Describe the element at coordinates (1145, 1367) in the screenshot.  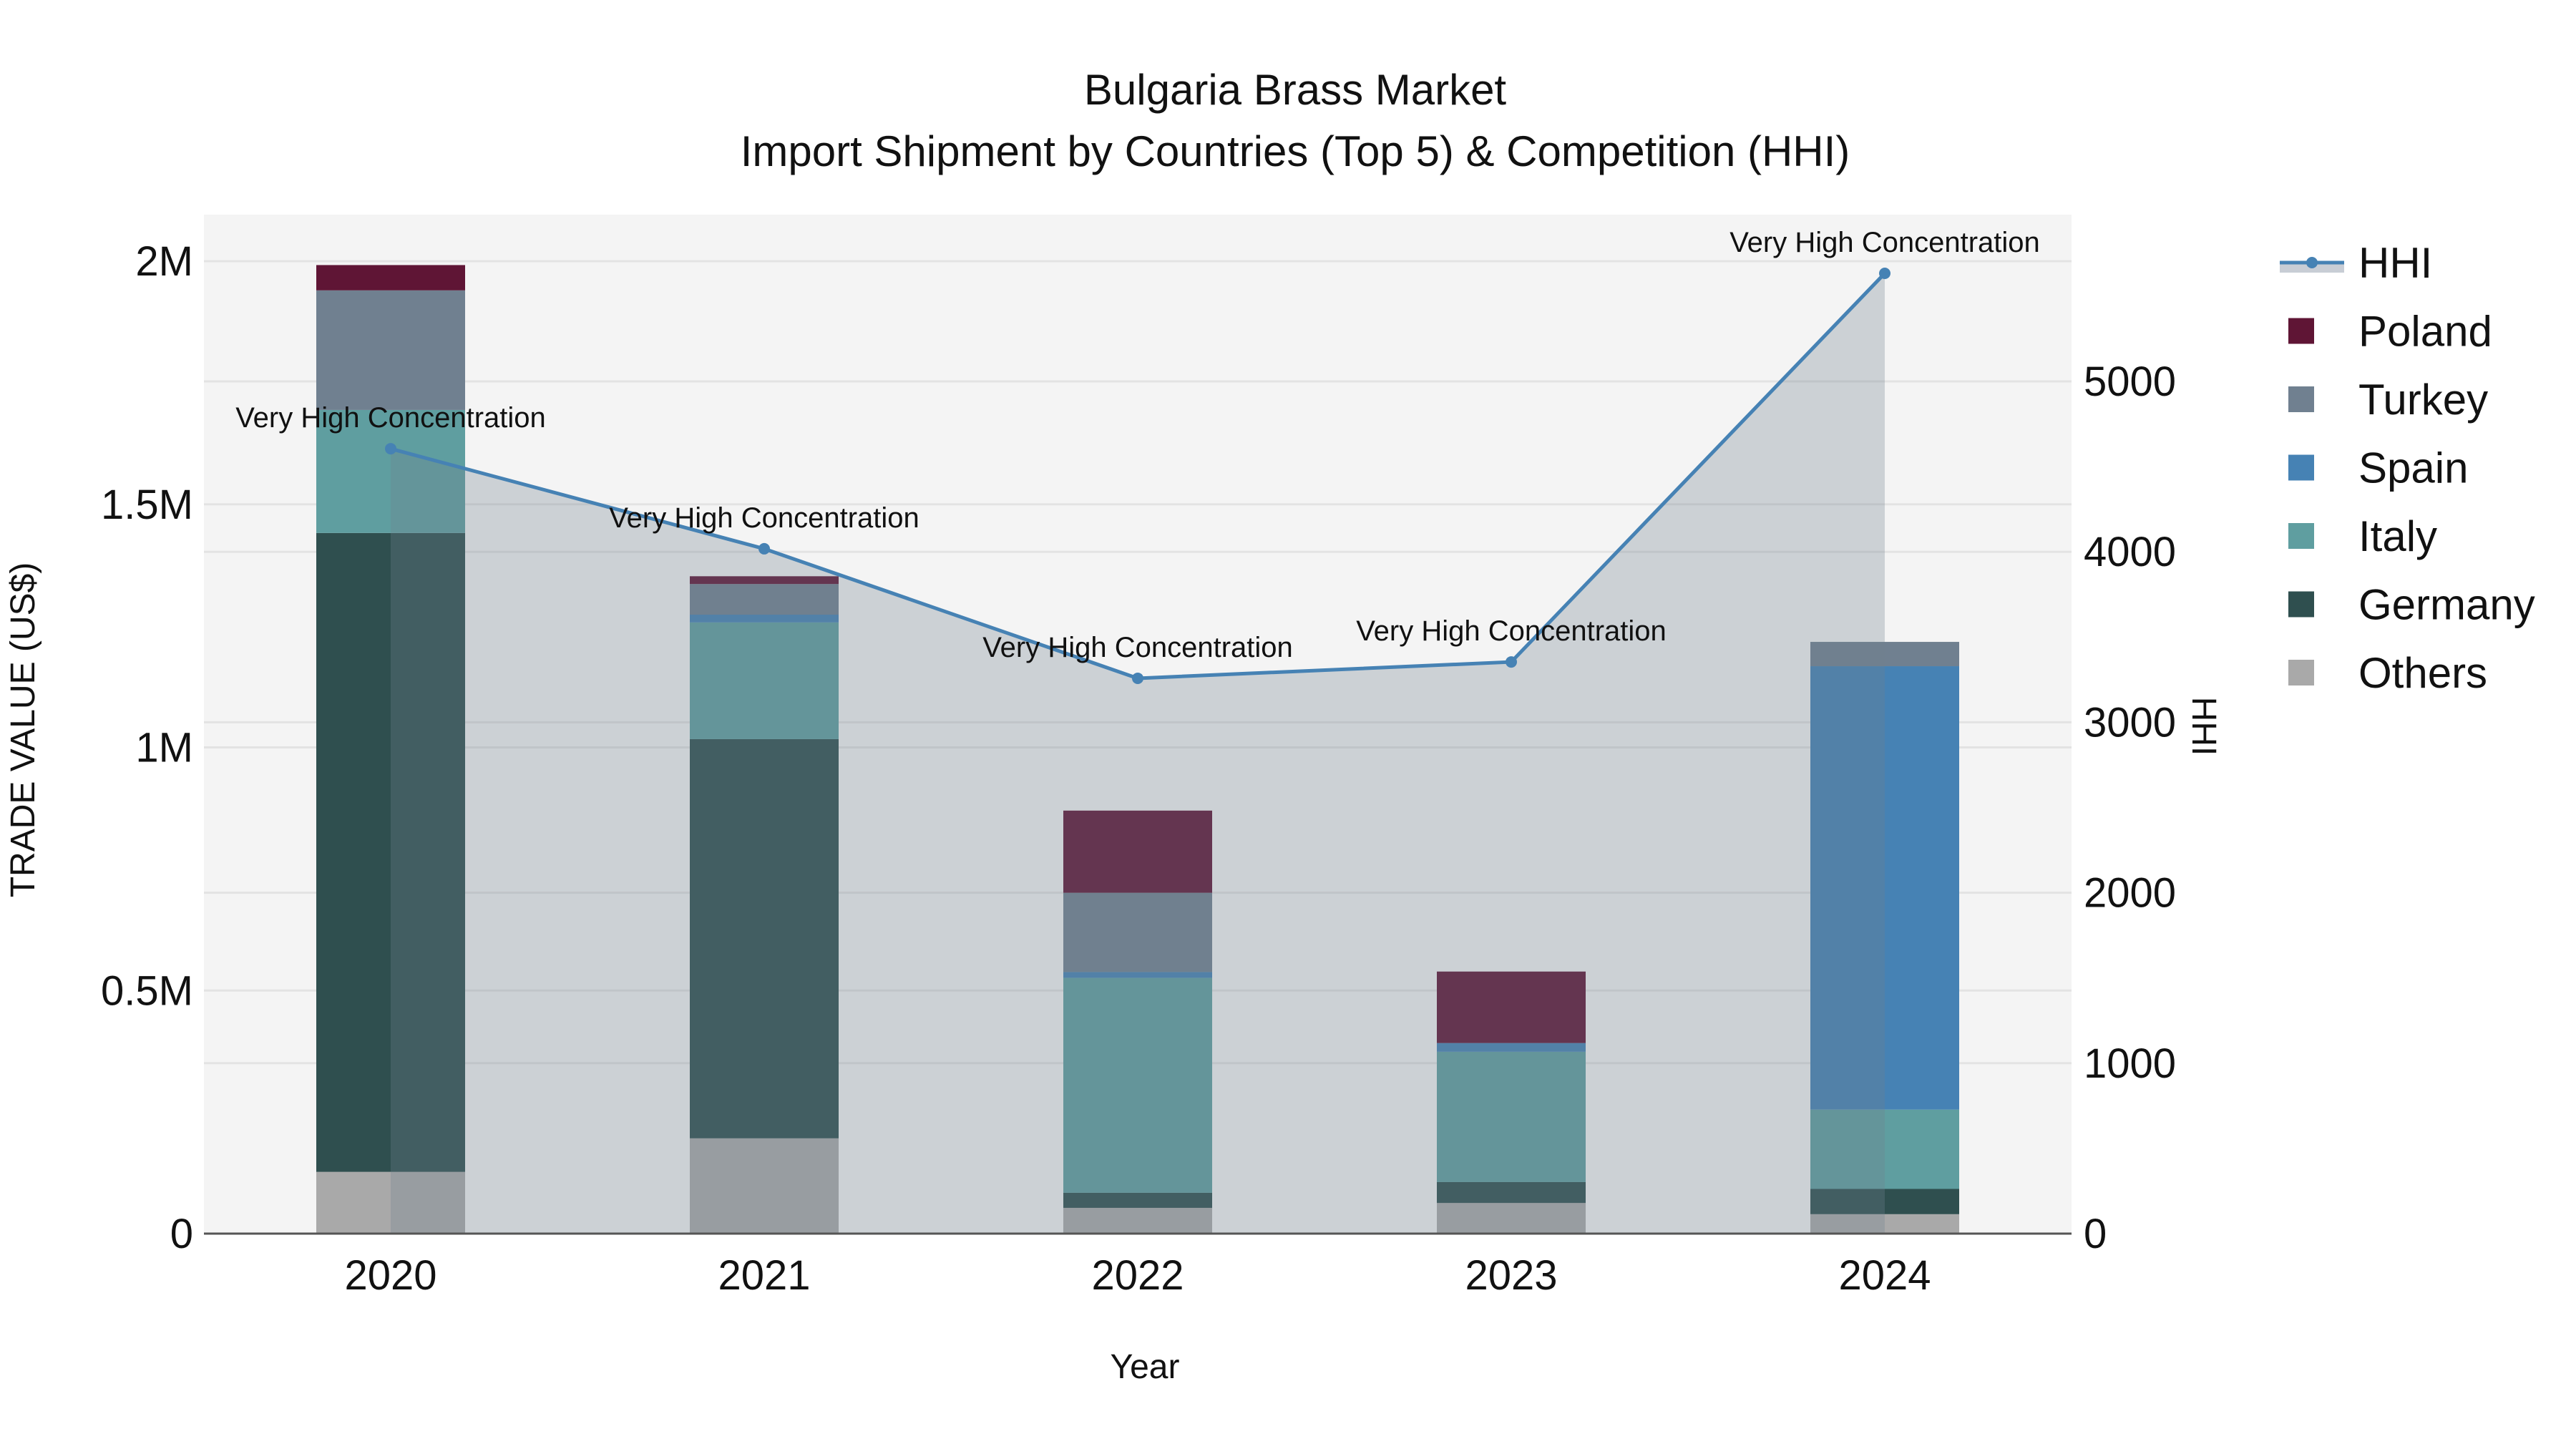
I see `x-axis-title: Year` at that location.